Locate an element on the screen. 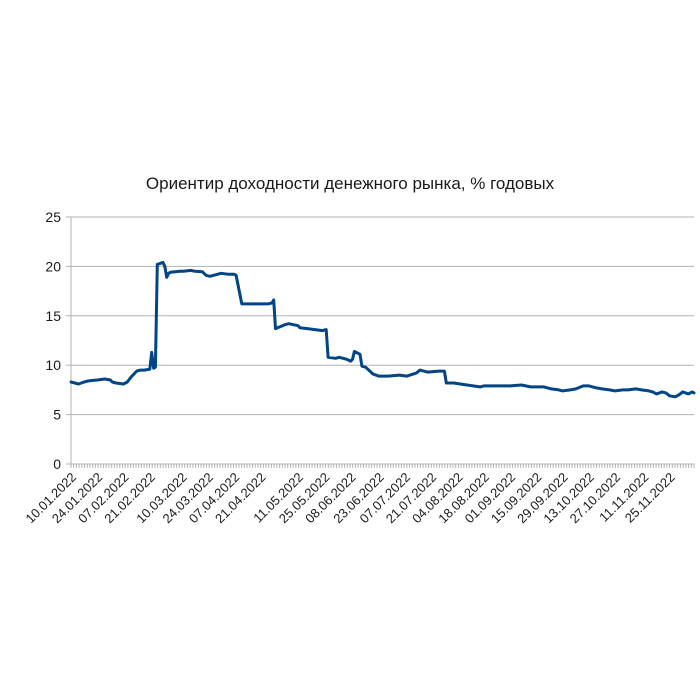  y-tick-label: 5 is located at coordinates (57, 415).